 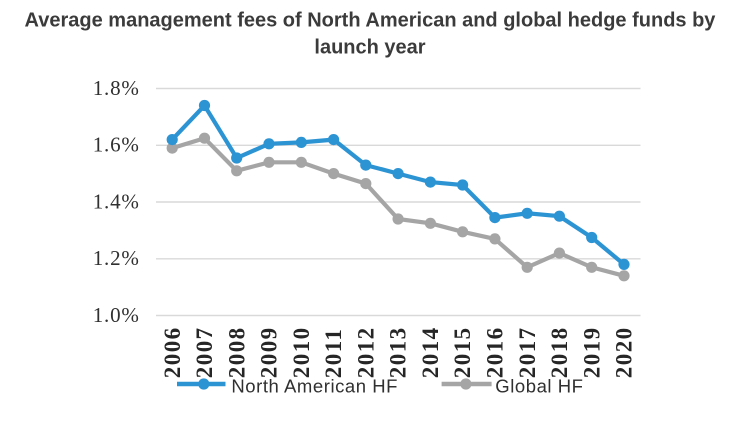 I want to click on svg-text: Global HF, so click(x=539, y=386).